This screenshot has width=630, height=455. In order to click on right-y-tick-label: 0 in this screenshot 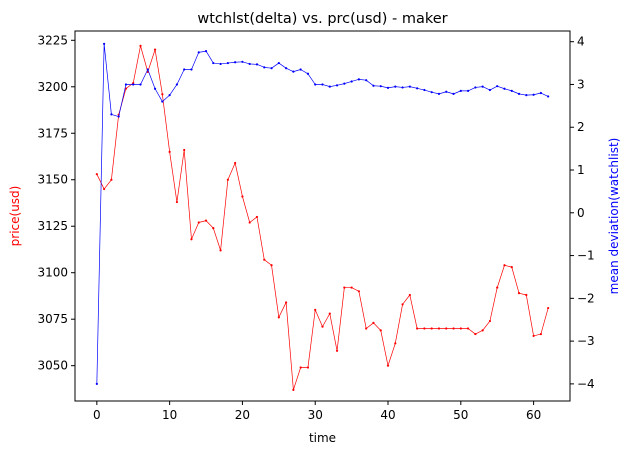, I will do `click(581, 213)`.